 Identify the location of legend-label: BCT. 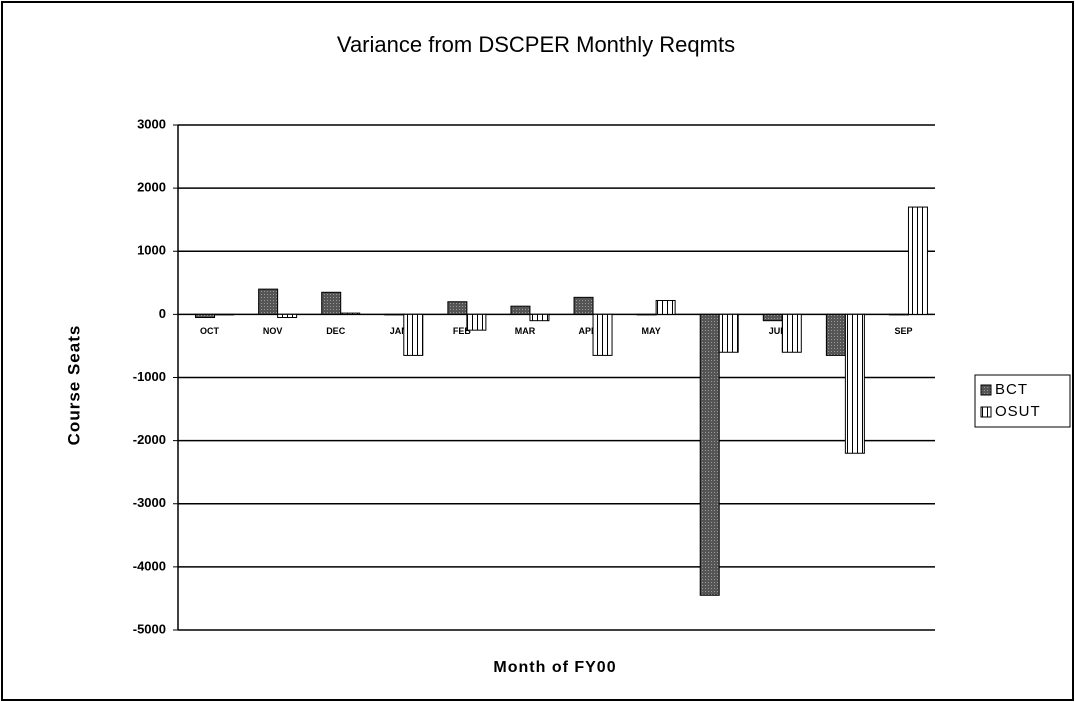
(1011, 389).